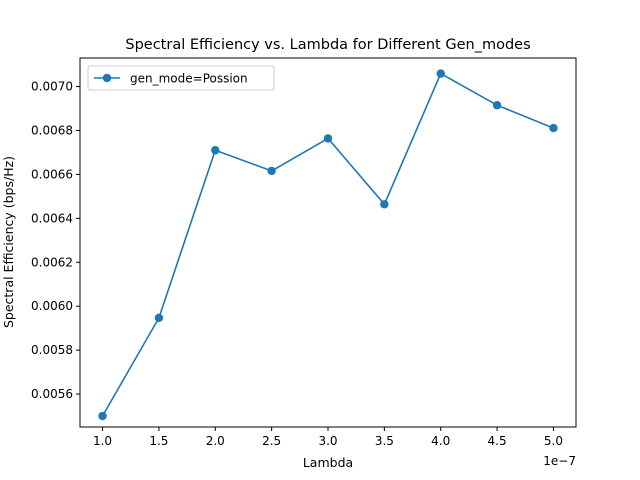  I want to click on legend-box, so click(181, 78).